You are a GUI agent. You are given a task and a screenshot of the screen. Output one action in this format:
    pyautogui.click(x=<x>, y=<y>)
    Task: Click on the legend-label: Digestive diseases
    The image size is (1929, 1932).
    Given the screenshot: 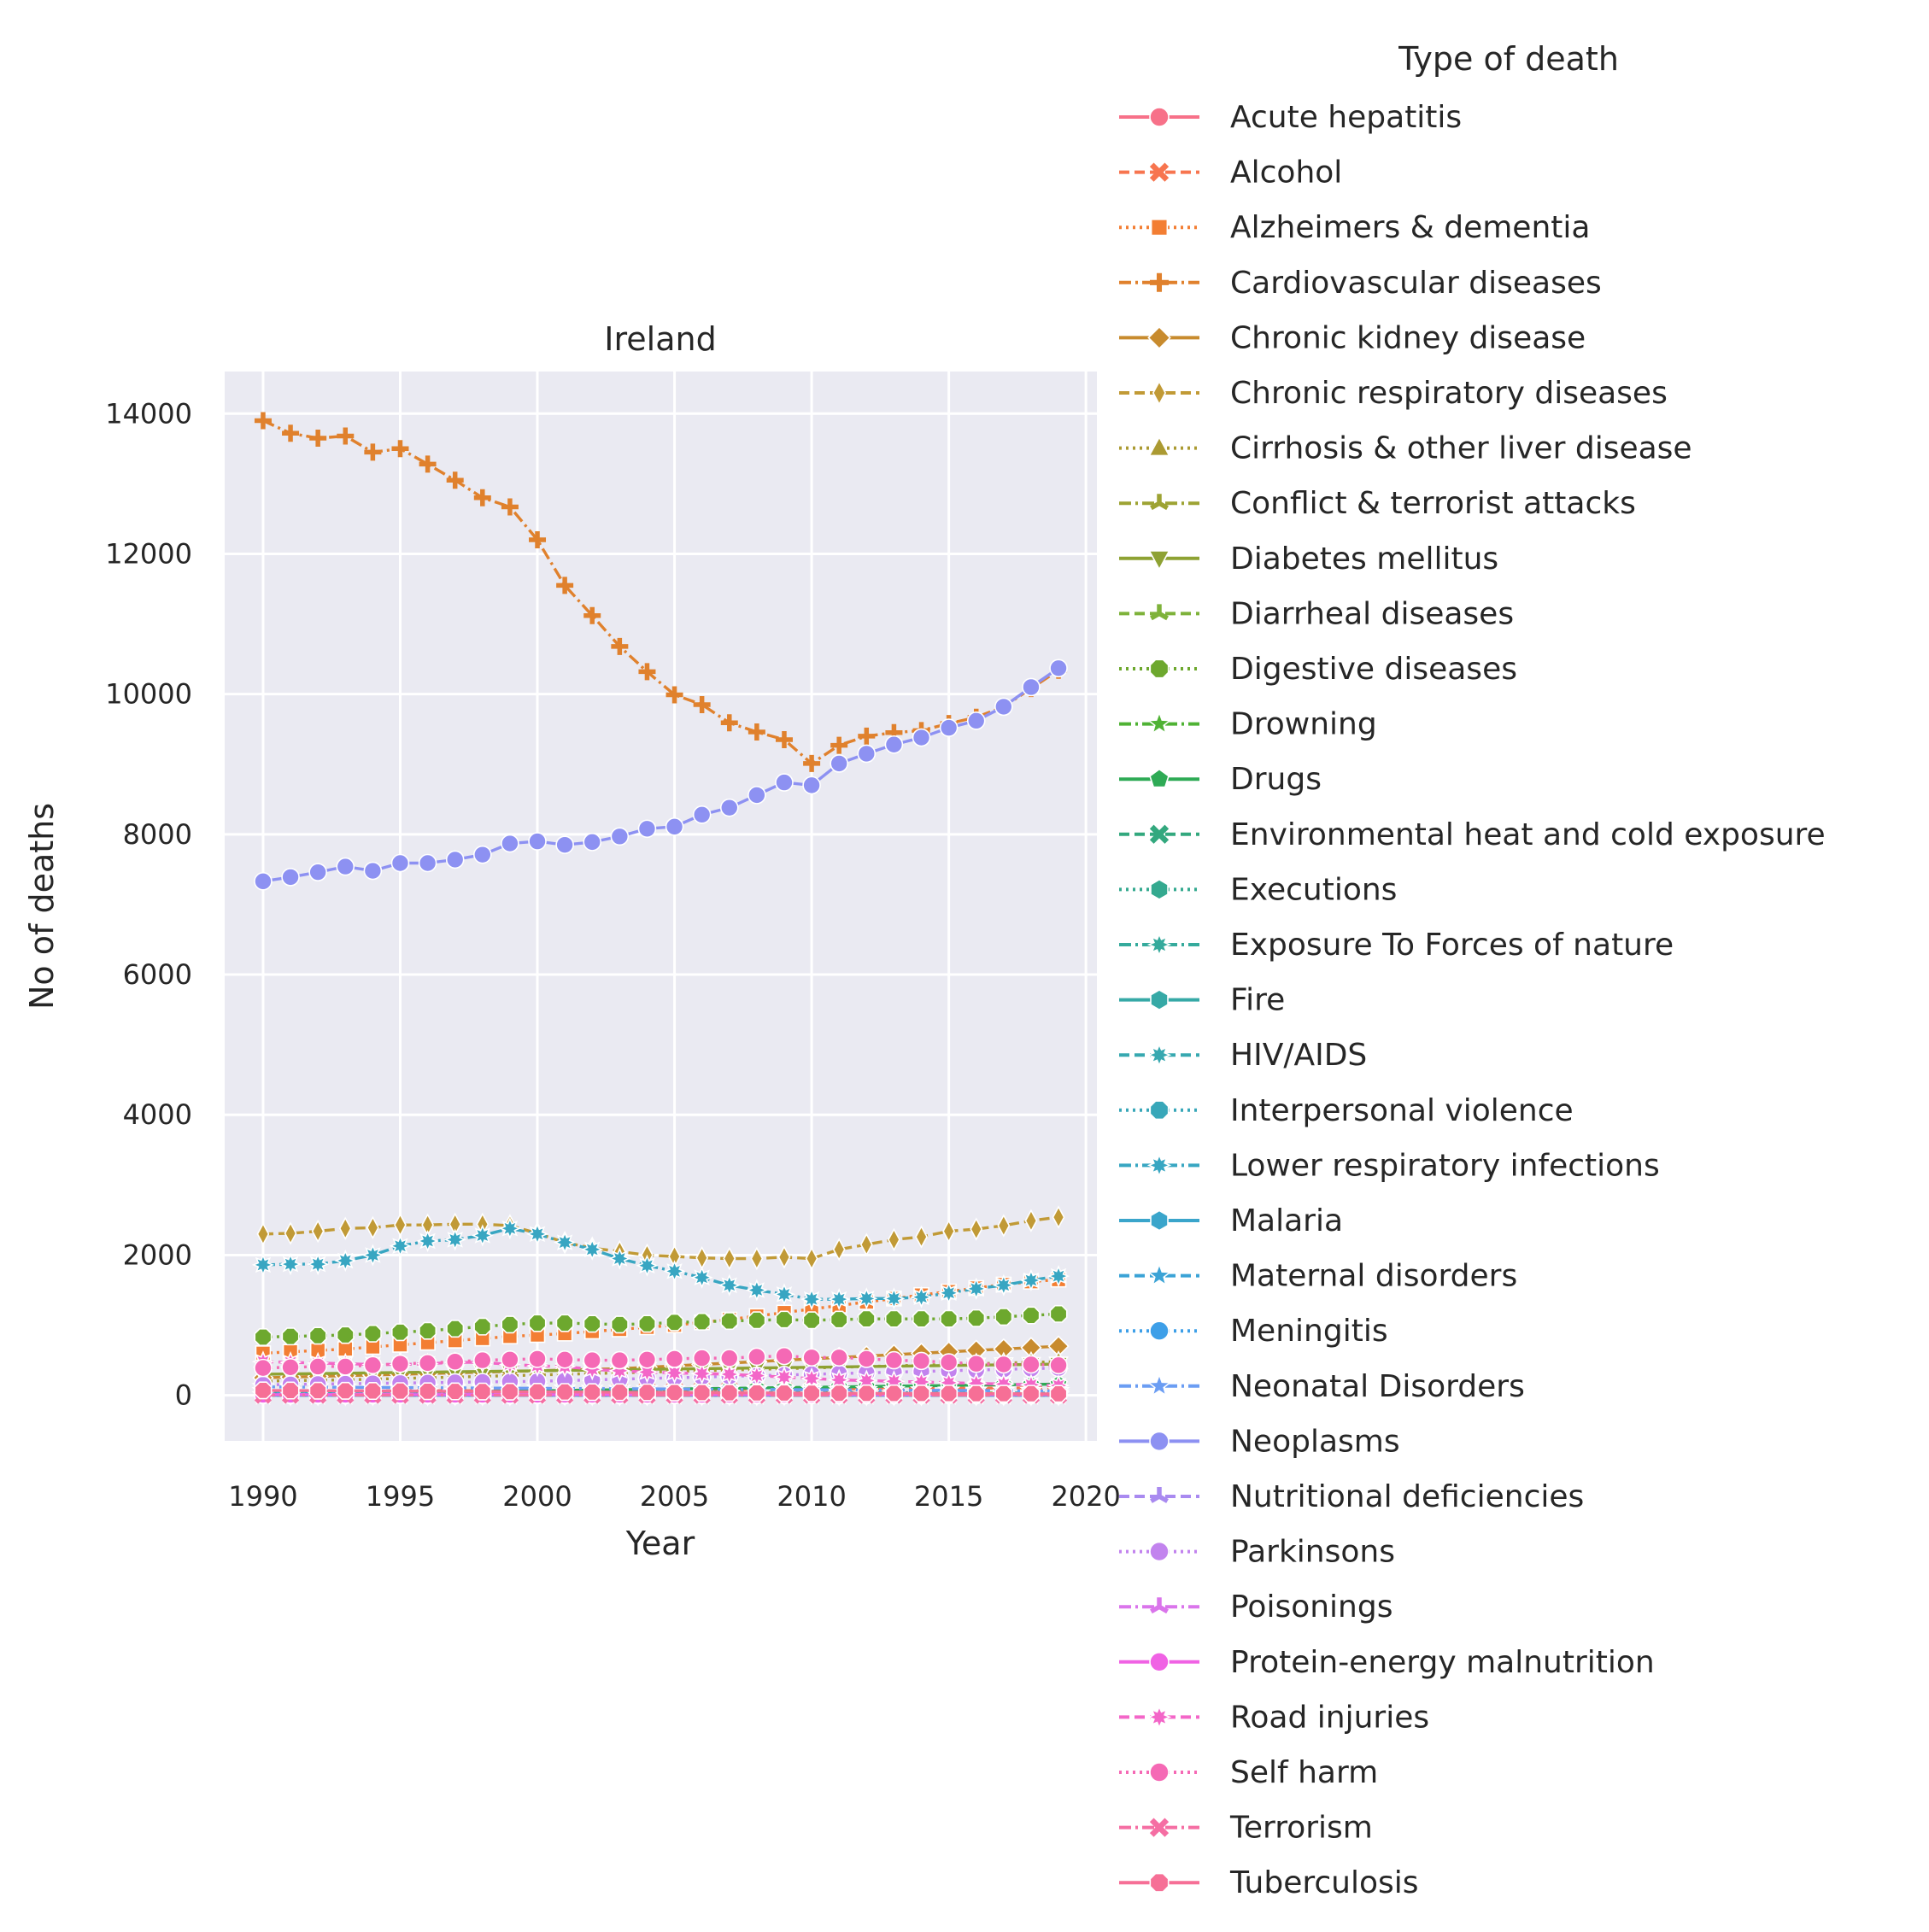 What is the action you would take?
    pyautogui.click(x=1374, y=669)
    